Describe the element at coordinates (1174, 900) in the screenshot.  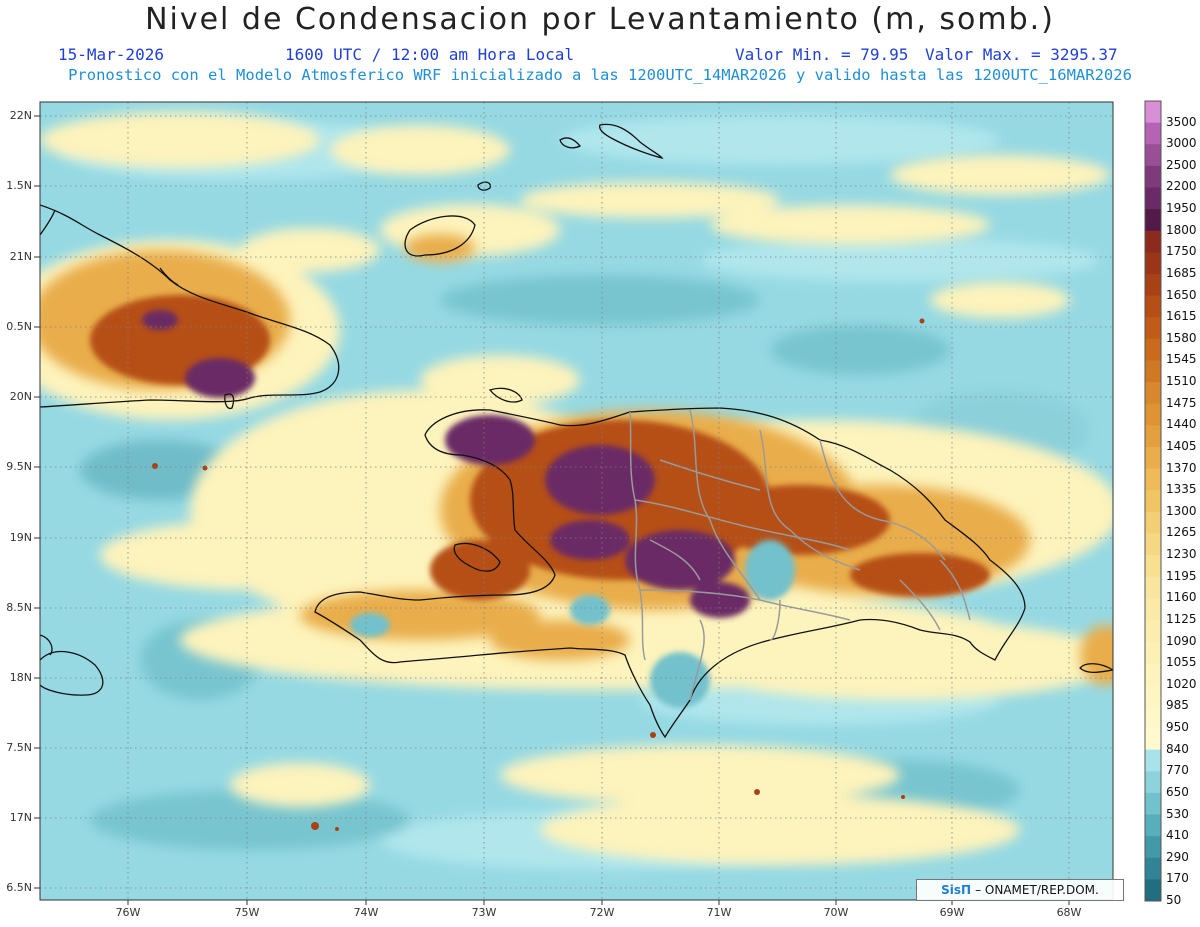
I see `colorbar-label: 50` at that location.